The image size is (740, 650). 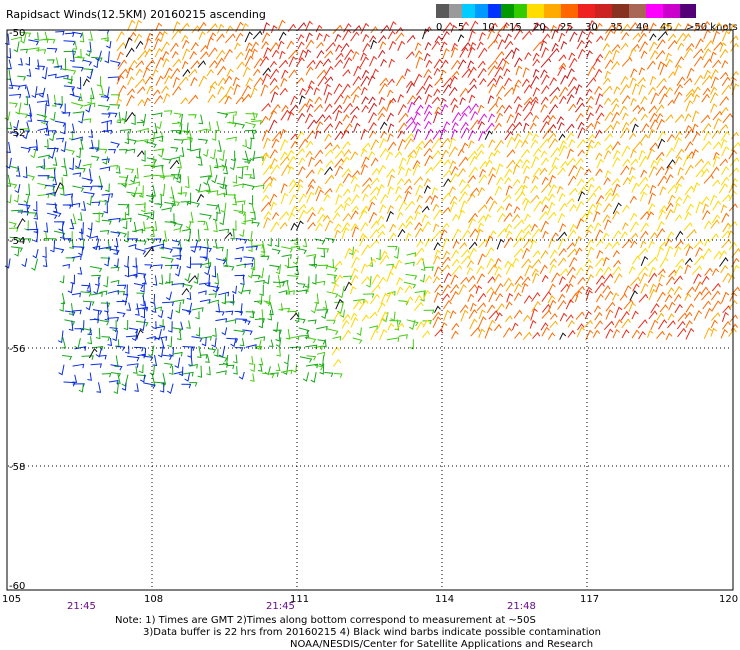 What do you see at coordinates (11, 599) in the screenshot?
I see `lon-tick-label: 105` at bounding box center [11, 599].